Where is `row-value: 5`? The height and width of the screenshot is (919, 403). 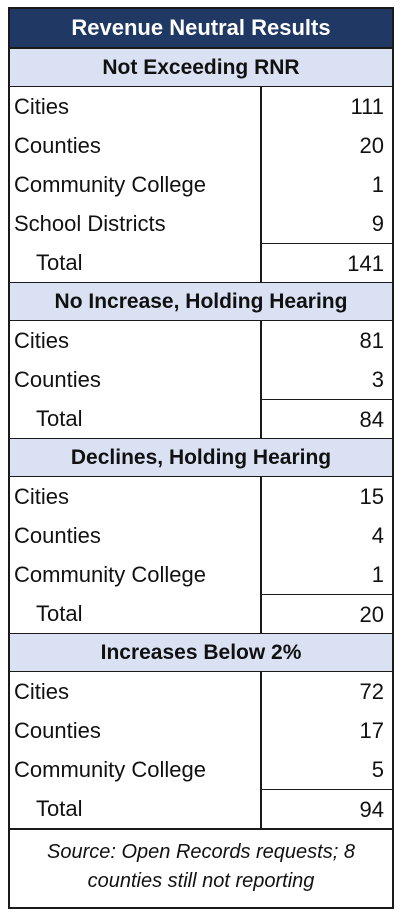
row-value: 5 is located at coordinates (377, 769).